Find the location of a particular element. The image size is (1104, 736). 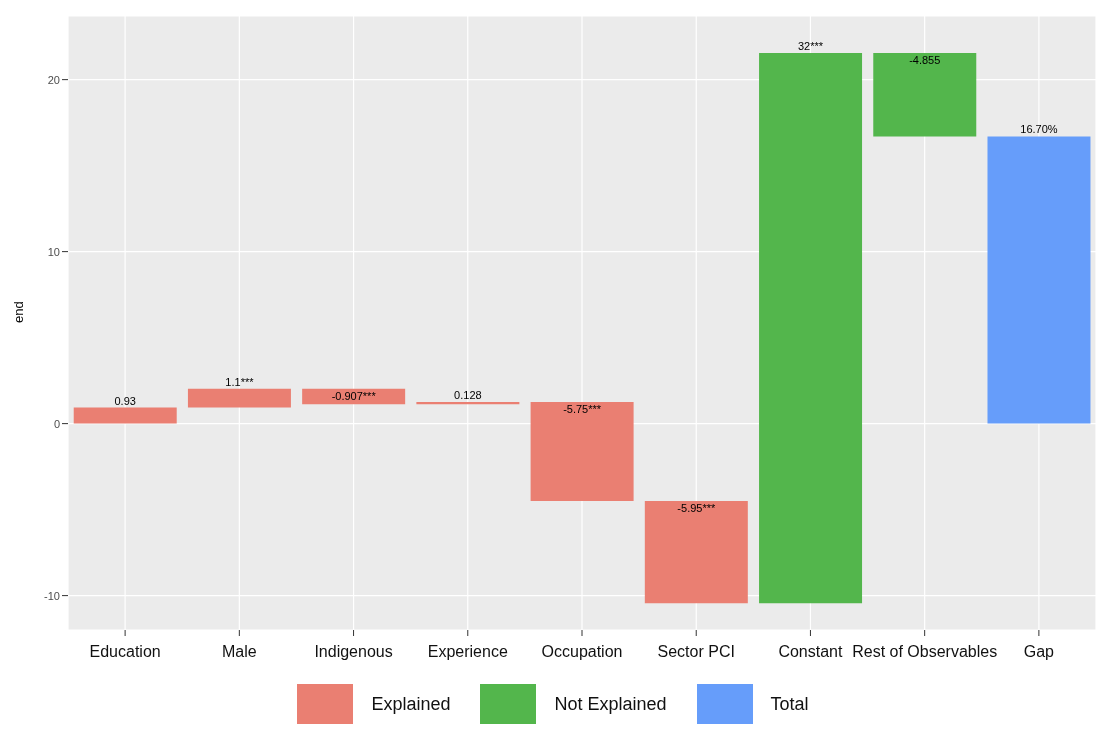

x-tick-label: Education is located at coordinates (125, 652).